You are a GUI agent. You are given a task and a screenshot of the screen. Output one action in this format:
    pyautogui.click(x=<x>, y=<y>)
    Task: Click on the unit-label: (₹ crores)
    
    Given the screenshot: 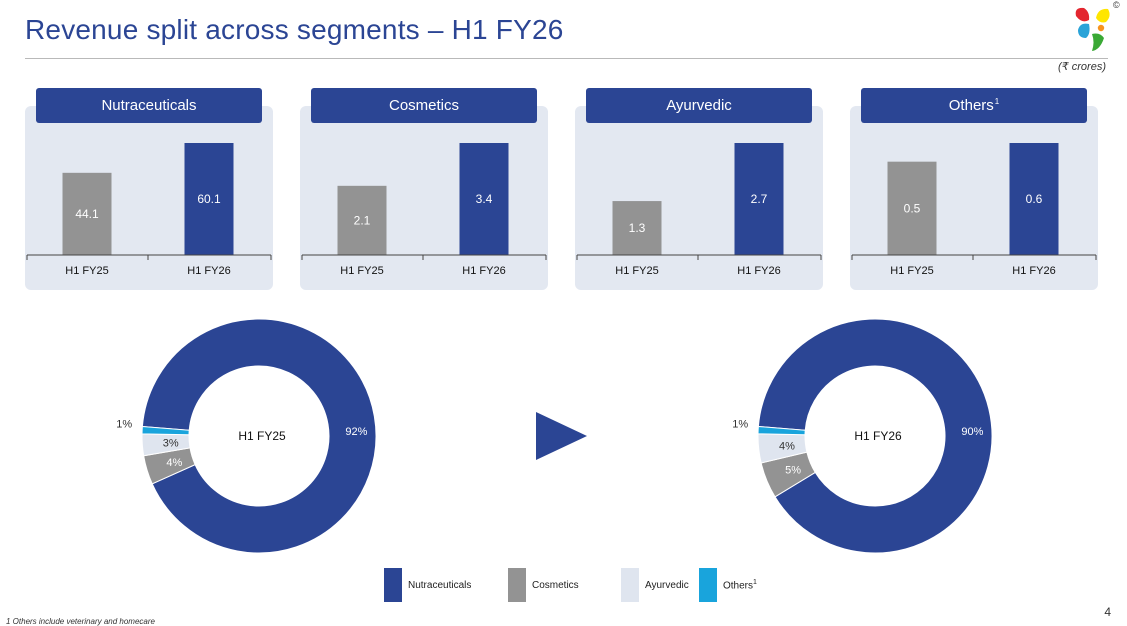 What is the action you would take?
    pyautogui.click(x=1082, y=67)
    